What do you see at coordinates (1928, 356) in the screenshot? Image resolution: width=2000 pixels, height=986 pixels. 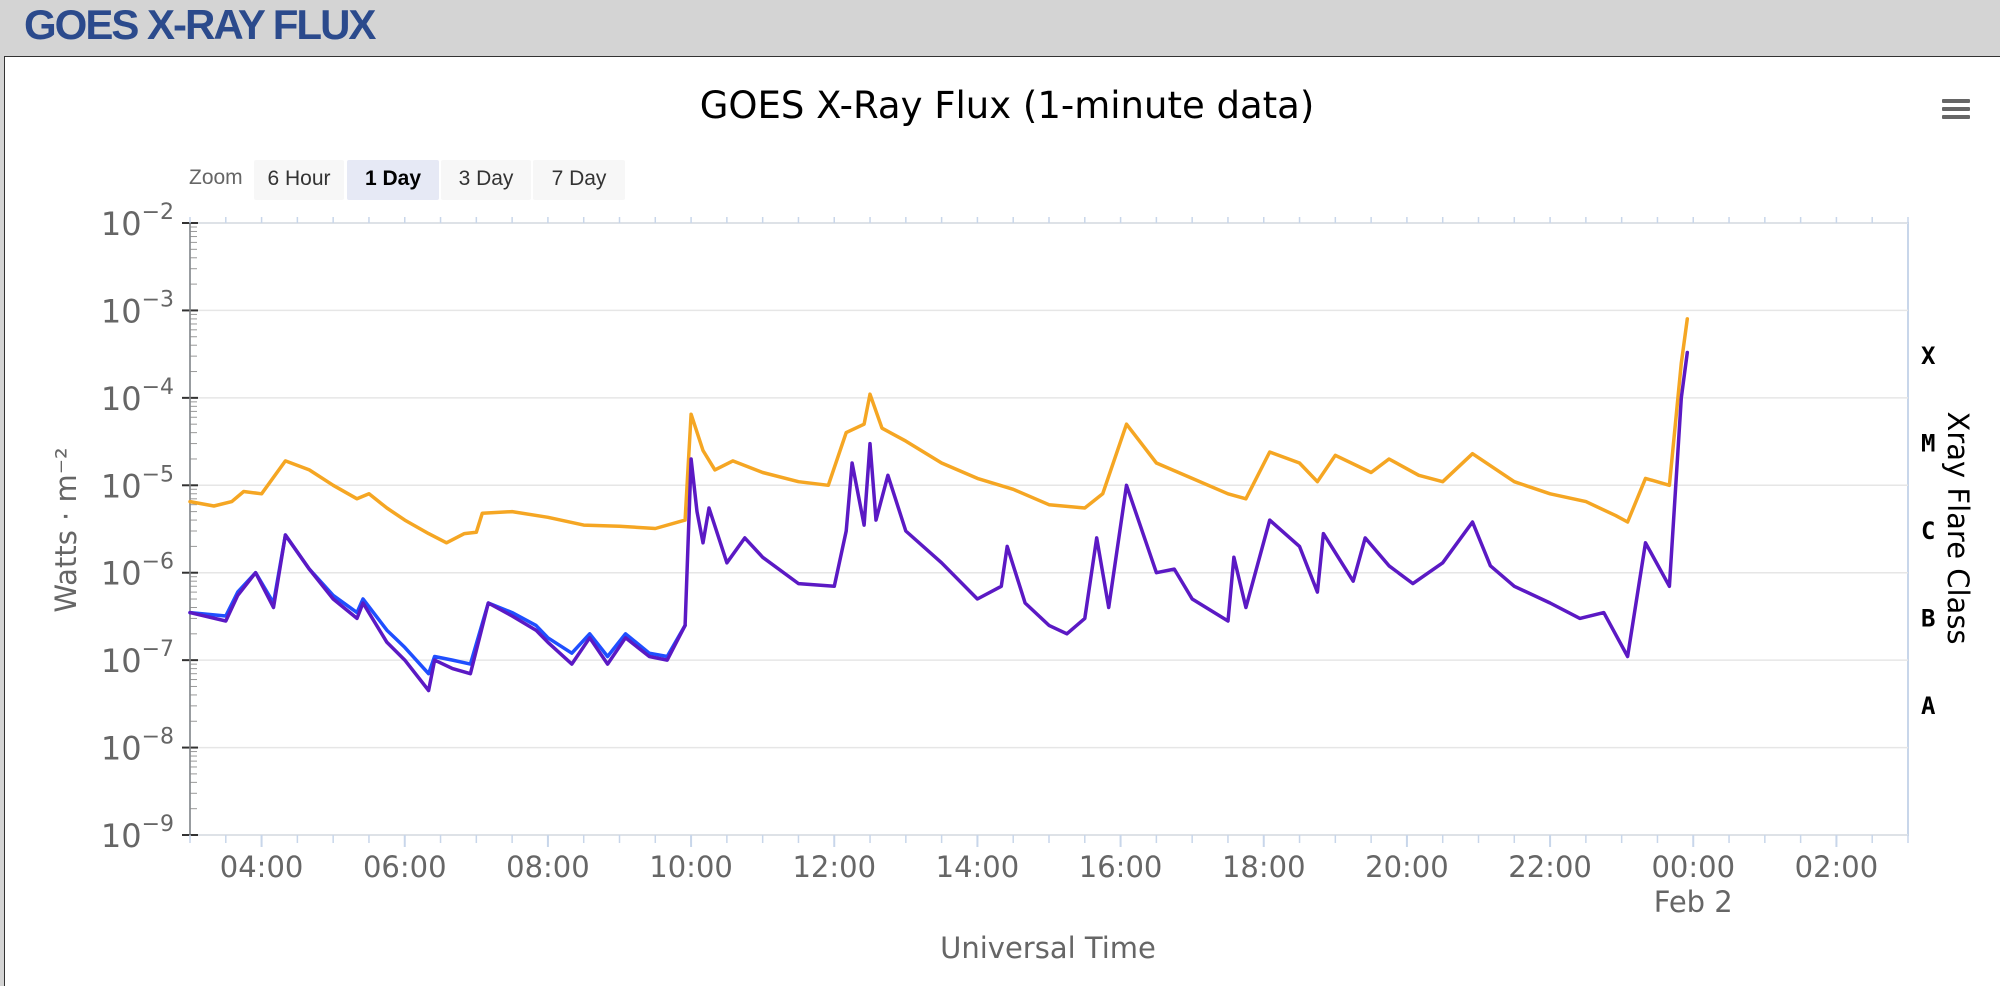 I see `flare-class-label: X` at bounding box center [1928, 356].